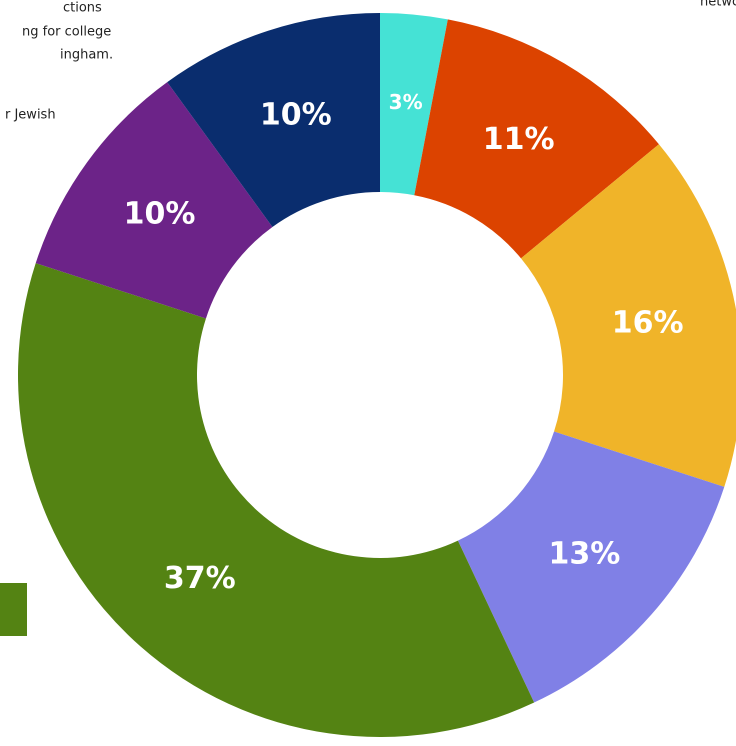 This screenshot has height=746, width=736. I want to click on annotation: r Jewish, so click(30, 115).